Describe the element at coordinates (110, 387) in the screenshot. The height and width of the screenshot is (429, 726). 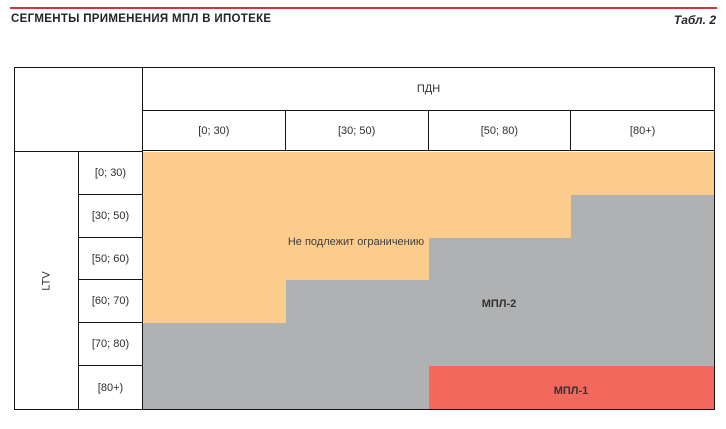
I see `ltv-range-header: [80+)` at that location.